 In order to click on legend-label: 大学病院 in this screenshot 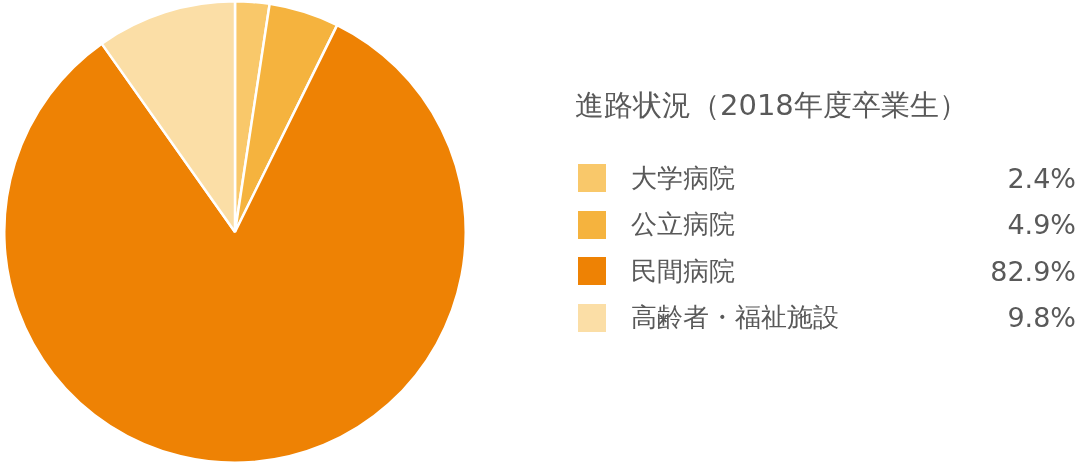, I will do `click(683, 178)`.